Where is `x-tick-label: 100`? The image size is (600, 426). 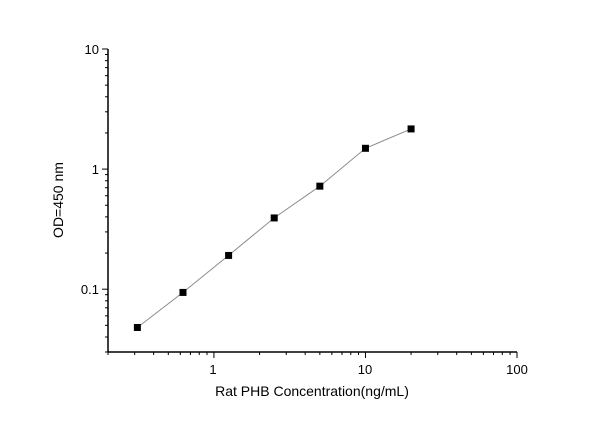
x-tick-label: 100 is located at coordinates (517, 369).